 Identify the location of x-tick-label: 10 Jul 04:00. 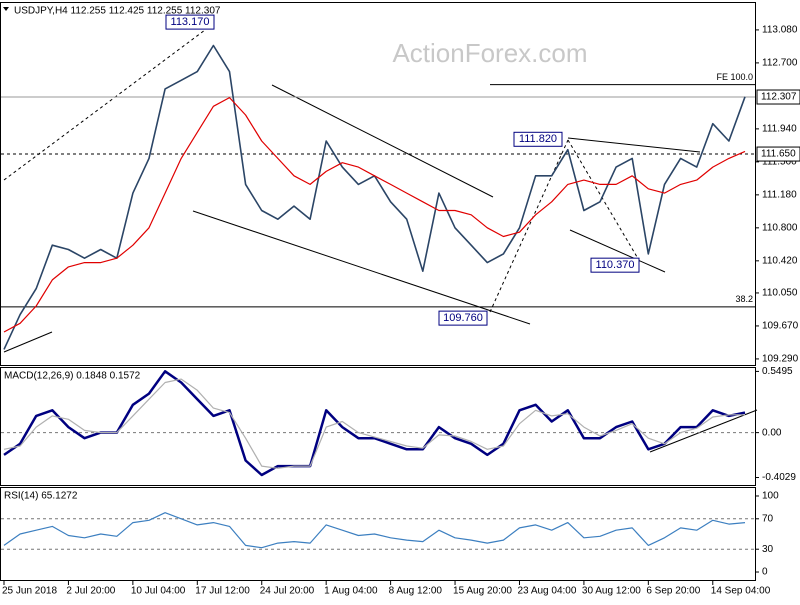
(158, 591).